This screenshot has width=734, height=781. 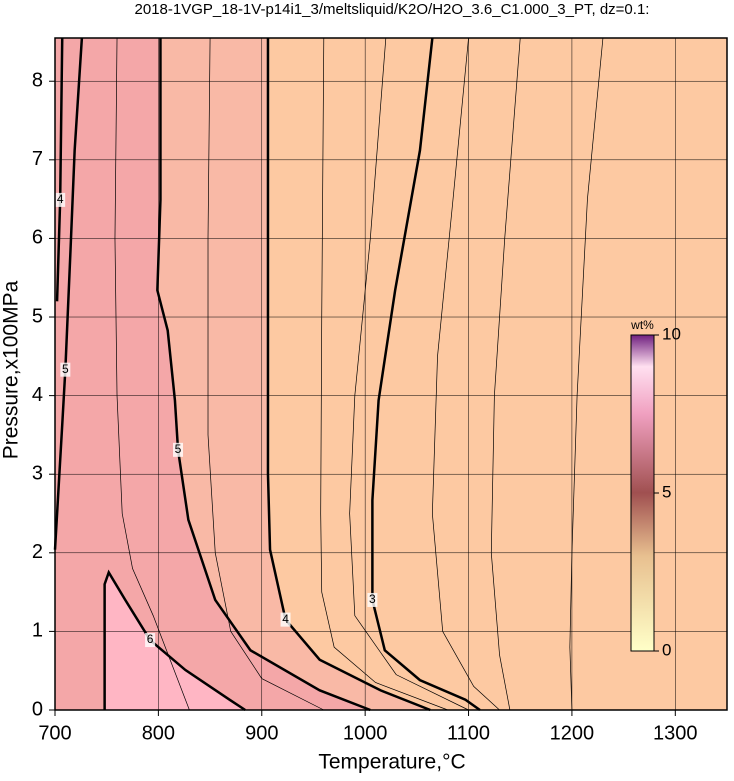 I want to click on contour-label: 6, so click(x=150, y=639).